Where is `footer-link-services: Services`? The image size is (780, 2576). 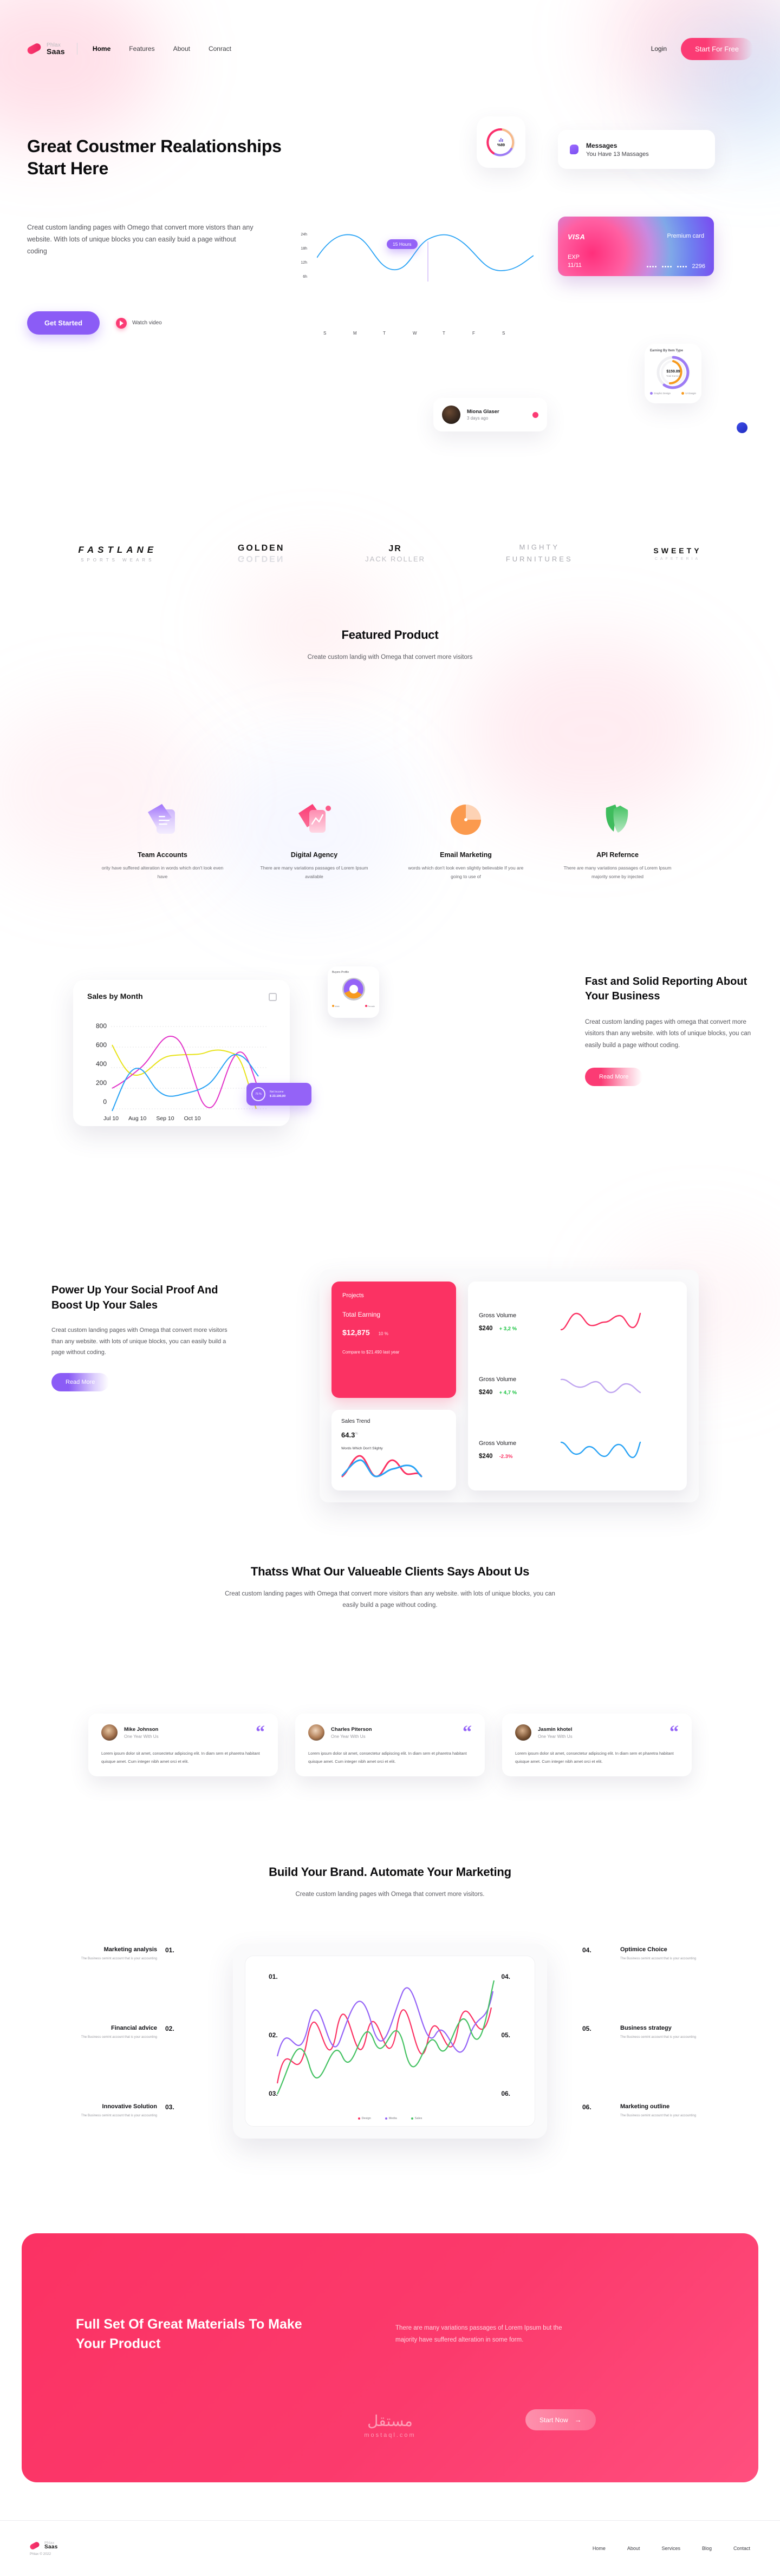 footer-link-services: Services is located at coordinates (670, 2548).